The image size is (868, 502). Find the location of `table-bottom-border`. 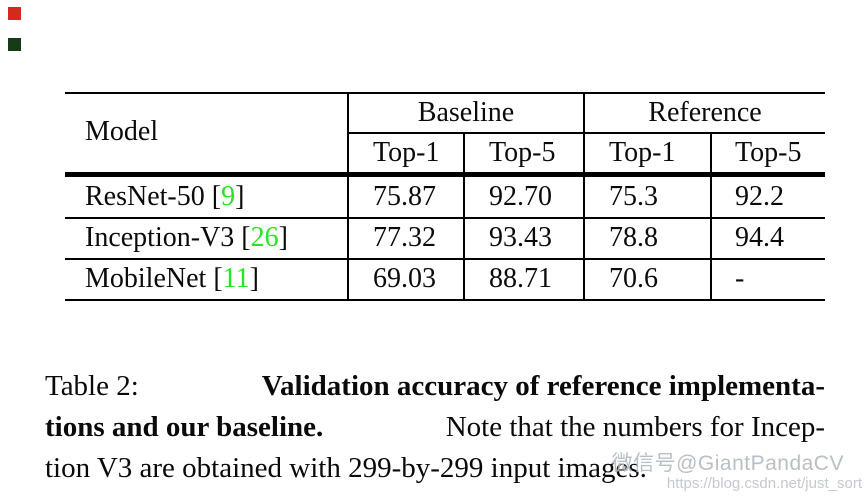

table-bottom-border is located at coordinates (445, 300).